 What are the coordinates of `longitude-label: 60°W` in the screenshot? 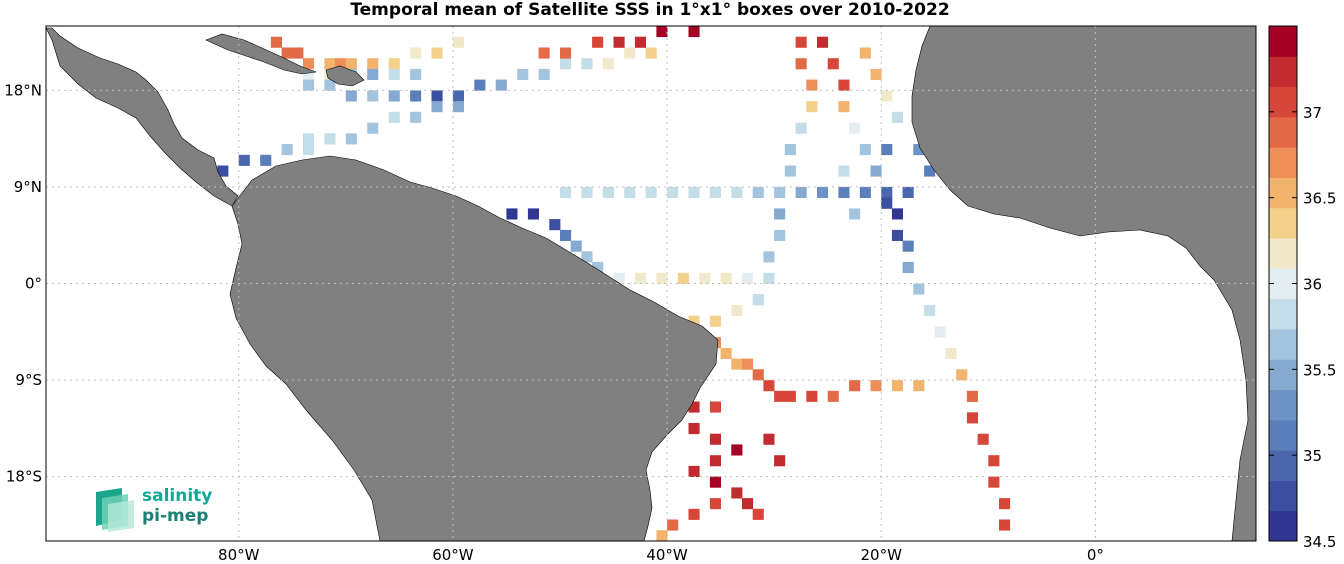 It's located at (453, 555).